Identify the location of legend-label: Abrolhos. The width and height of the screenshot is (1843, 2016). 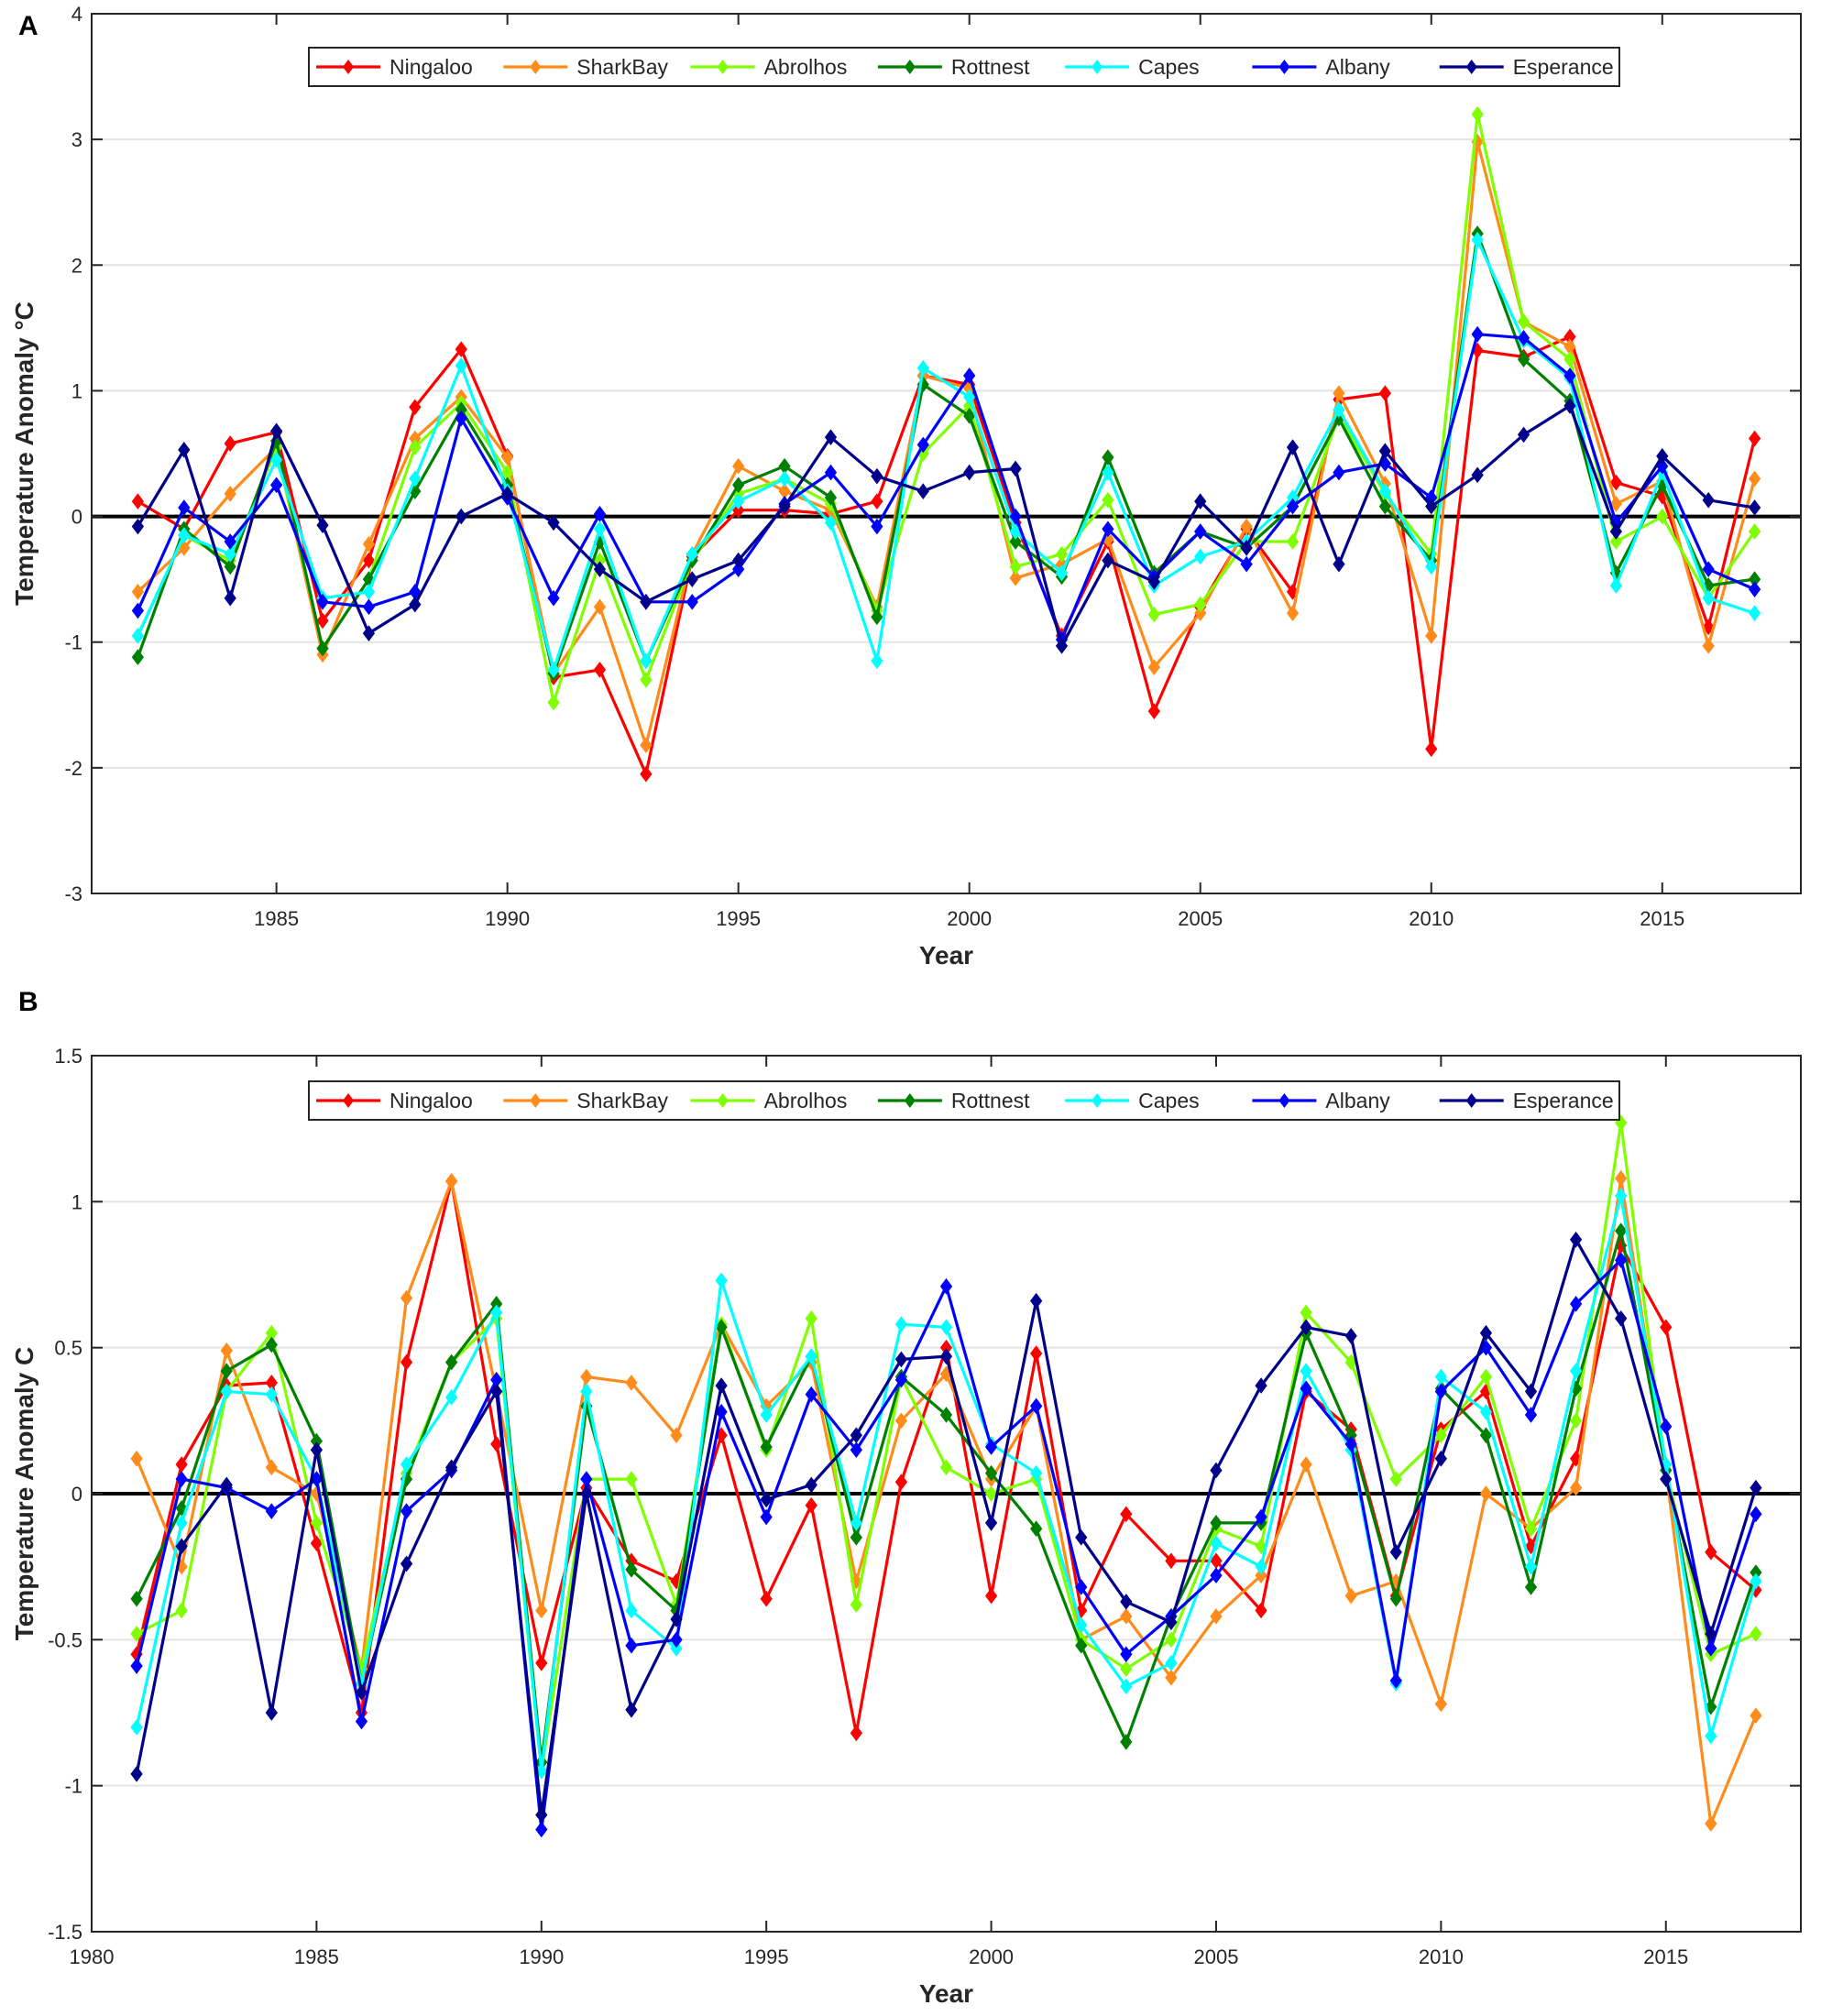
(806, 1100).